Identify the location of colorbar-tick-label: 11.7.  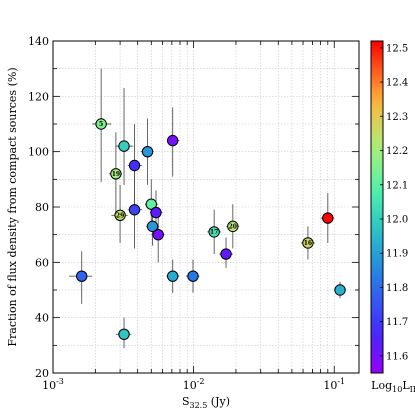
(397, 322).